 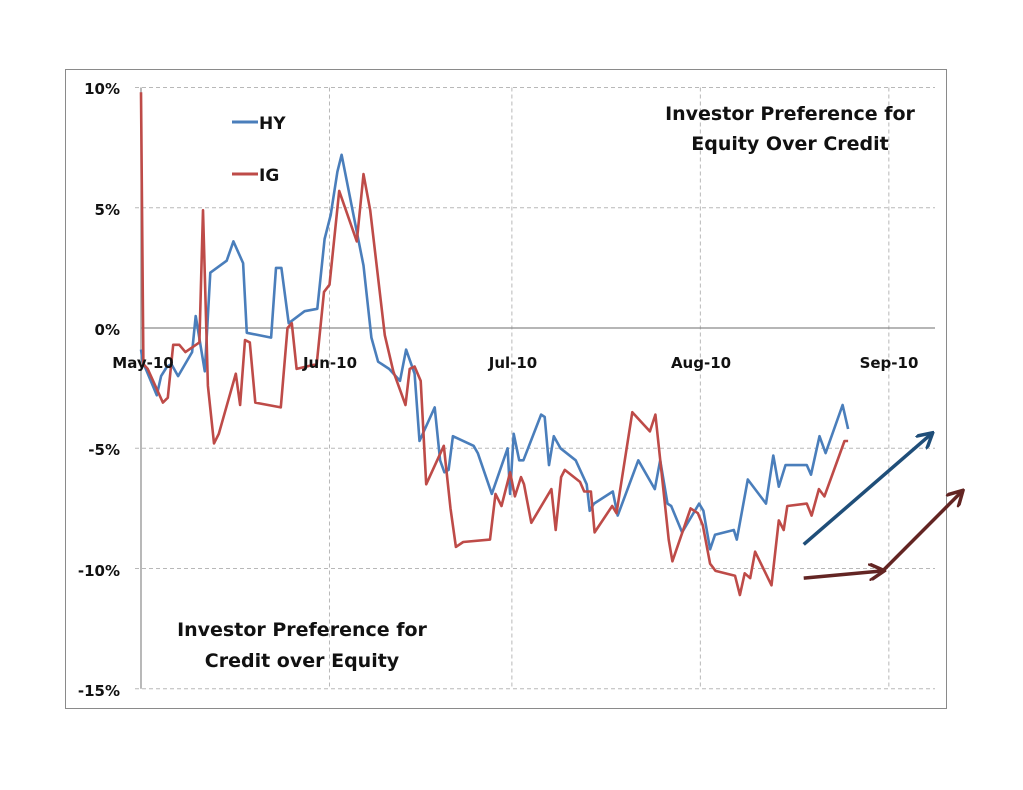 I want to click on y-tick-label: 5%, so click(x=107, y=210).